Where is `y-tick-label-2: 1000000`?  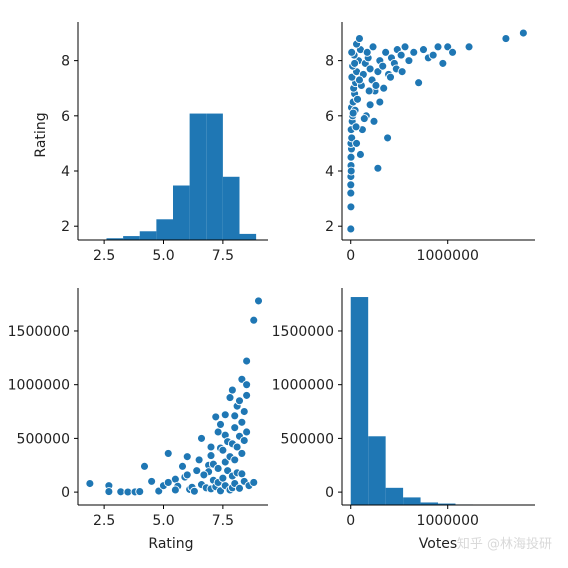
y-tick-label-2: 1000000 is located at coordinates (303, 386).